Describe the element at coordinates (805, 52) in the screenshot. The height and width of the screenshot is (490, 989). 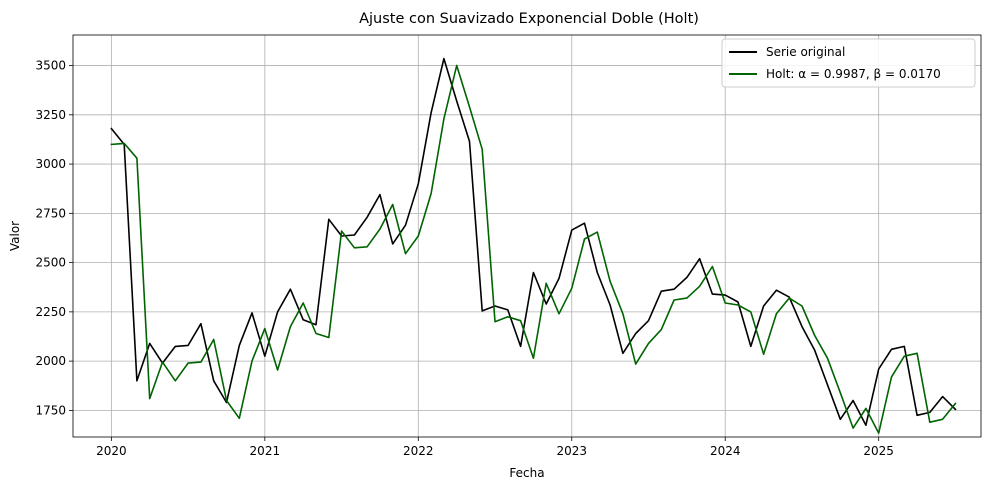
I see `legend-label-original: Serie original` at that location.